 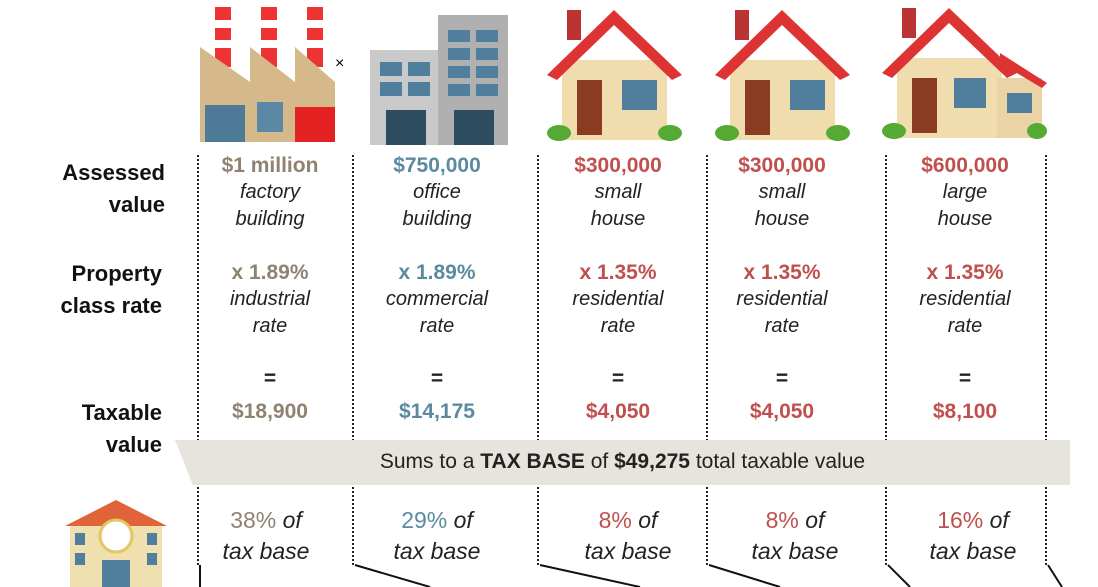 What do you see at coordinates (965, 395) in the screenshot?
I see `taxable-value-cell: = $8,100` at bounding box center [965, 395].